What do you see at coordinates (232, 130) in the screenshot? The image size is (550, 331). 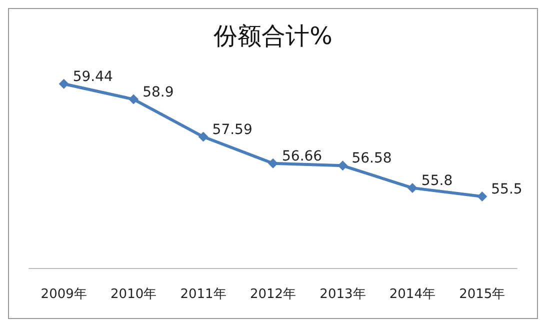 I see `data-label: 57.59` at bounding box center [232, 130].